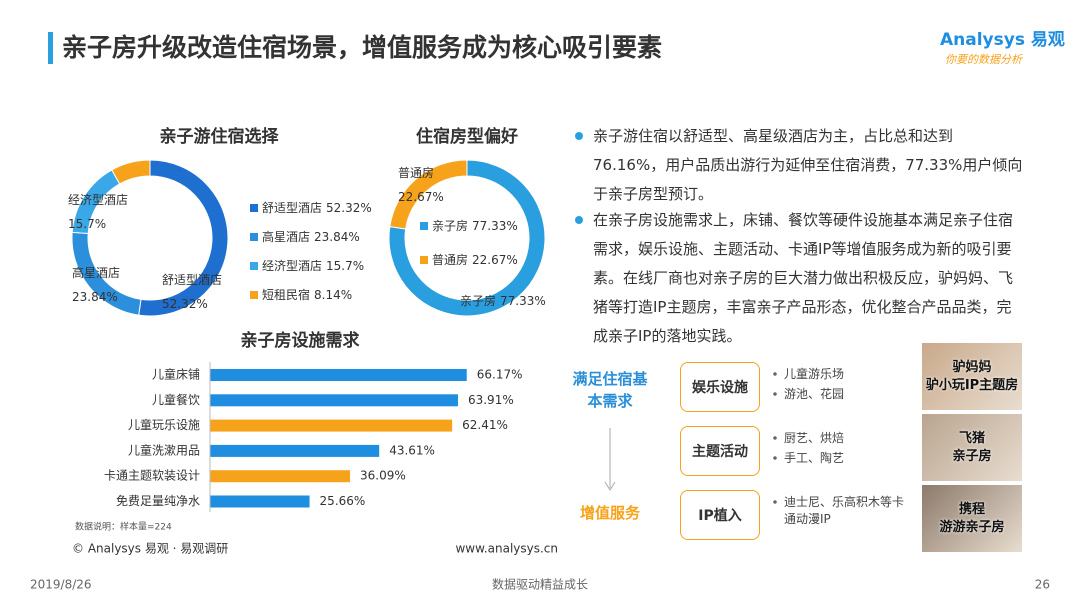 This screenshot has width=1080, height=608. I want to click on y-tick-label: 儿童床铺, so click(176, 374).